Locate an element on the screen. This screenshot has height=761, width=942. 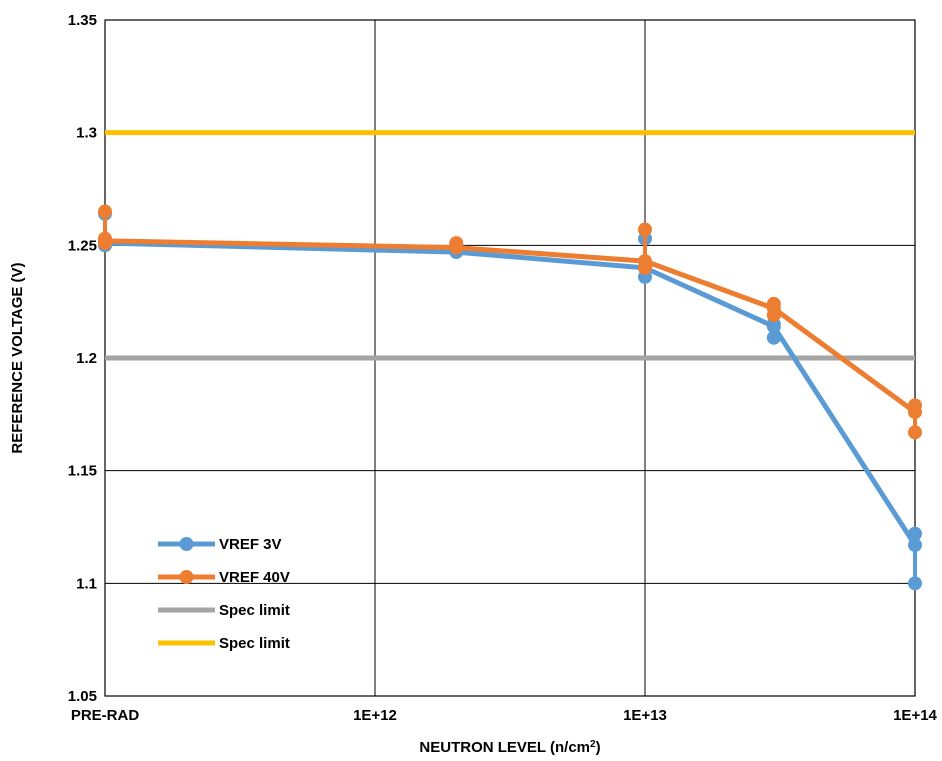
y-tick-labels: 1.05 1.1 1.15 1.2 1.25 1.3 1.35 is located at coordinates (82, 358).